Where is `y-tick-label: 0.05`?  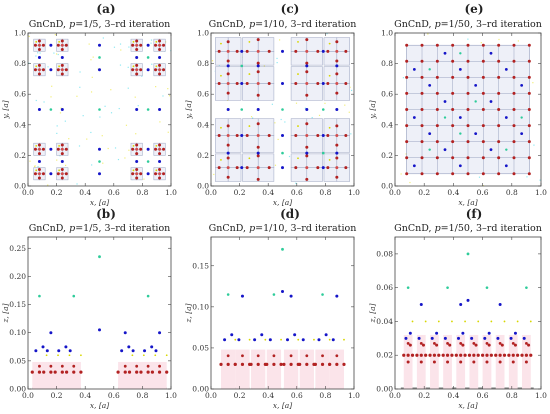 y-tick-label: 0.05 is located at coordinates (200, 347).